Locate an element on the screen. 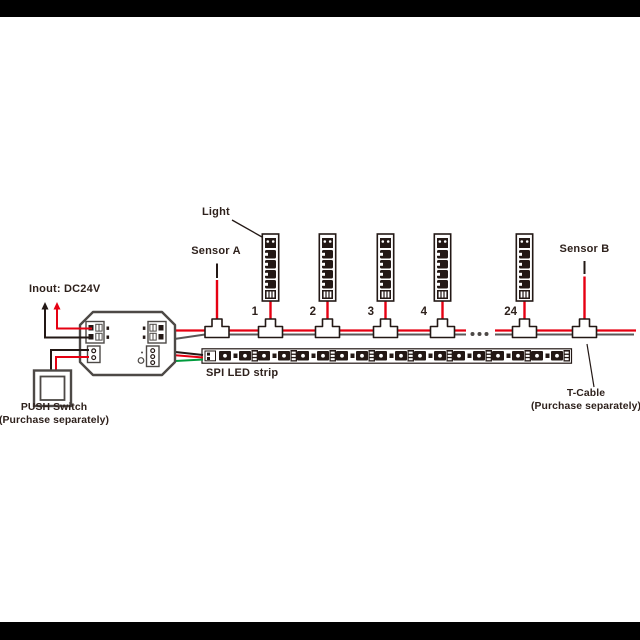 The width and height of the screenshot is (640, 640). push-switch is located at coordinates (52, 388).